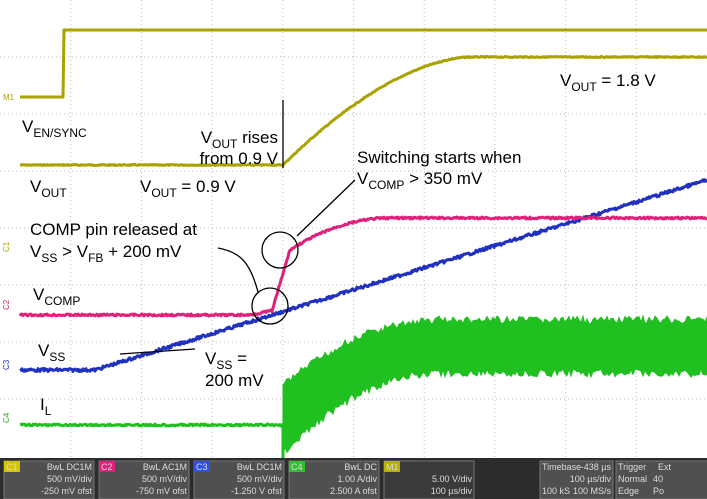 This screenshot has width=707, height=499. I want to click on channel-scale: 1.00 A/div, so click(357, 479).